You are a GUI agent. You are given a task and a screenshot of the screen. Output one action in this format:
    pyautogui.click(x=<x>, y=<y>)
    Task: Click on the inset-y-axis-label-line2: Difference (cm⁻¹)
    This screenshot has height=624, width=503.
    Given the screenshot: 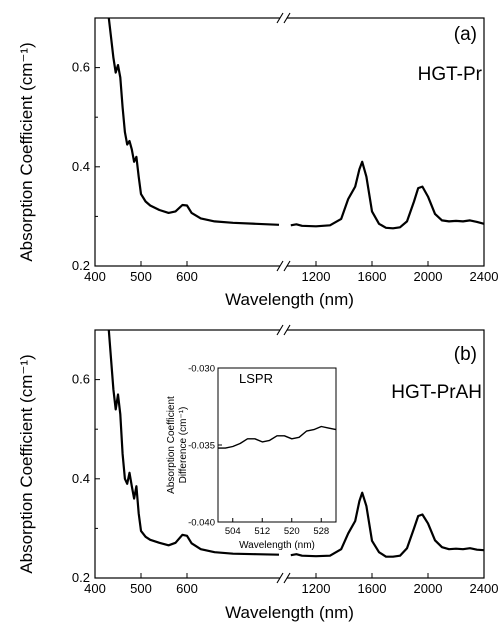 What is the action you would take?
    pyautogui.click(x=183, y=445)
    